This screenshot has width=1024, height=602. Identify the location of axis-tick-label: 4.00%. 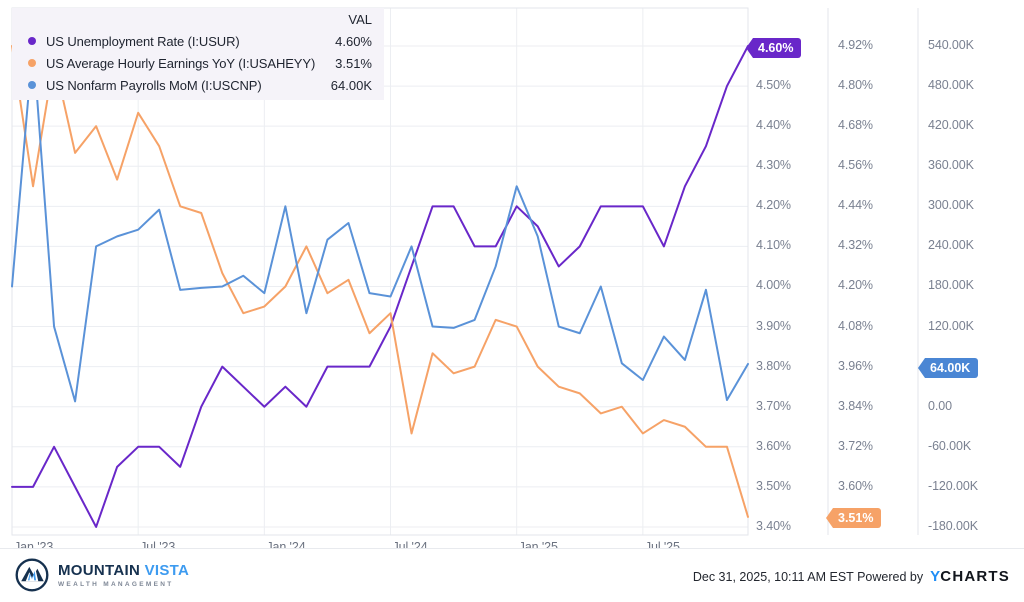
(773, 285).